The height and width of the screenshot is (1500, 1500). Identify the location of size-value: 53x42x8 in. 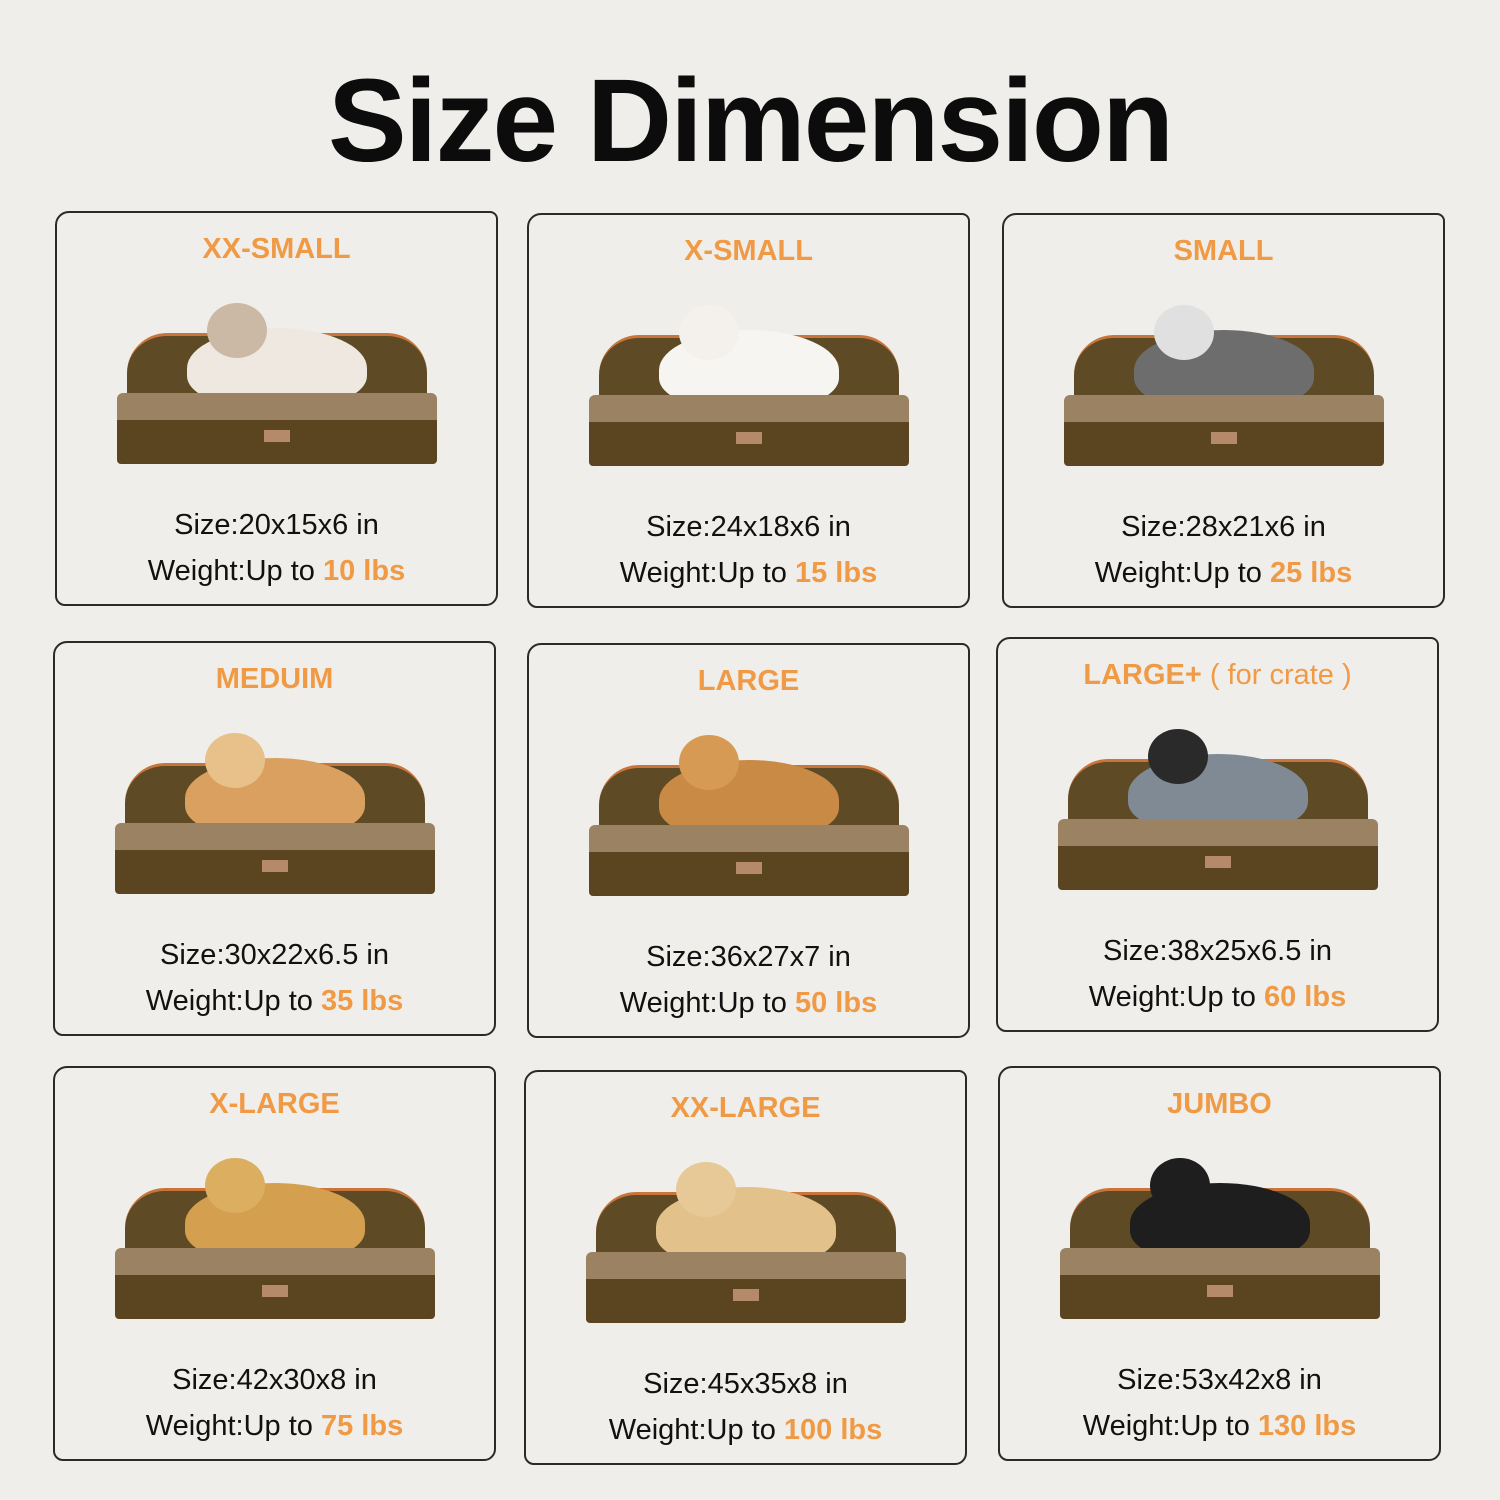
(1251, 1380).